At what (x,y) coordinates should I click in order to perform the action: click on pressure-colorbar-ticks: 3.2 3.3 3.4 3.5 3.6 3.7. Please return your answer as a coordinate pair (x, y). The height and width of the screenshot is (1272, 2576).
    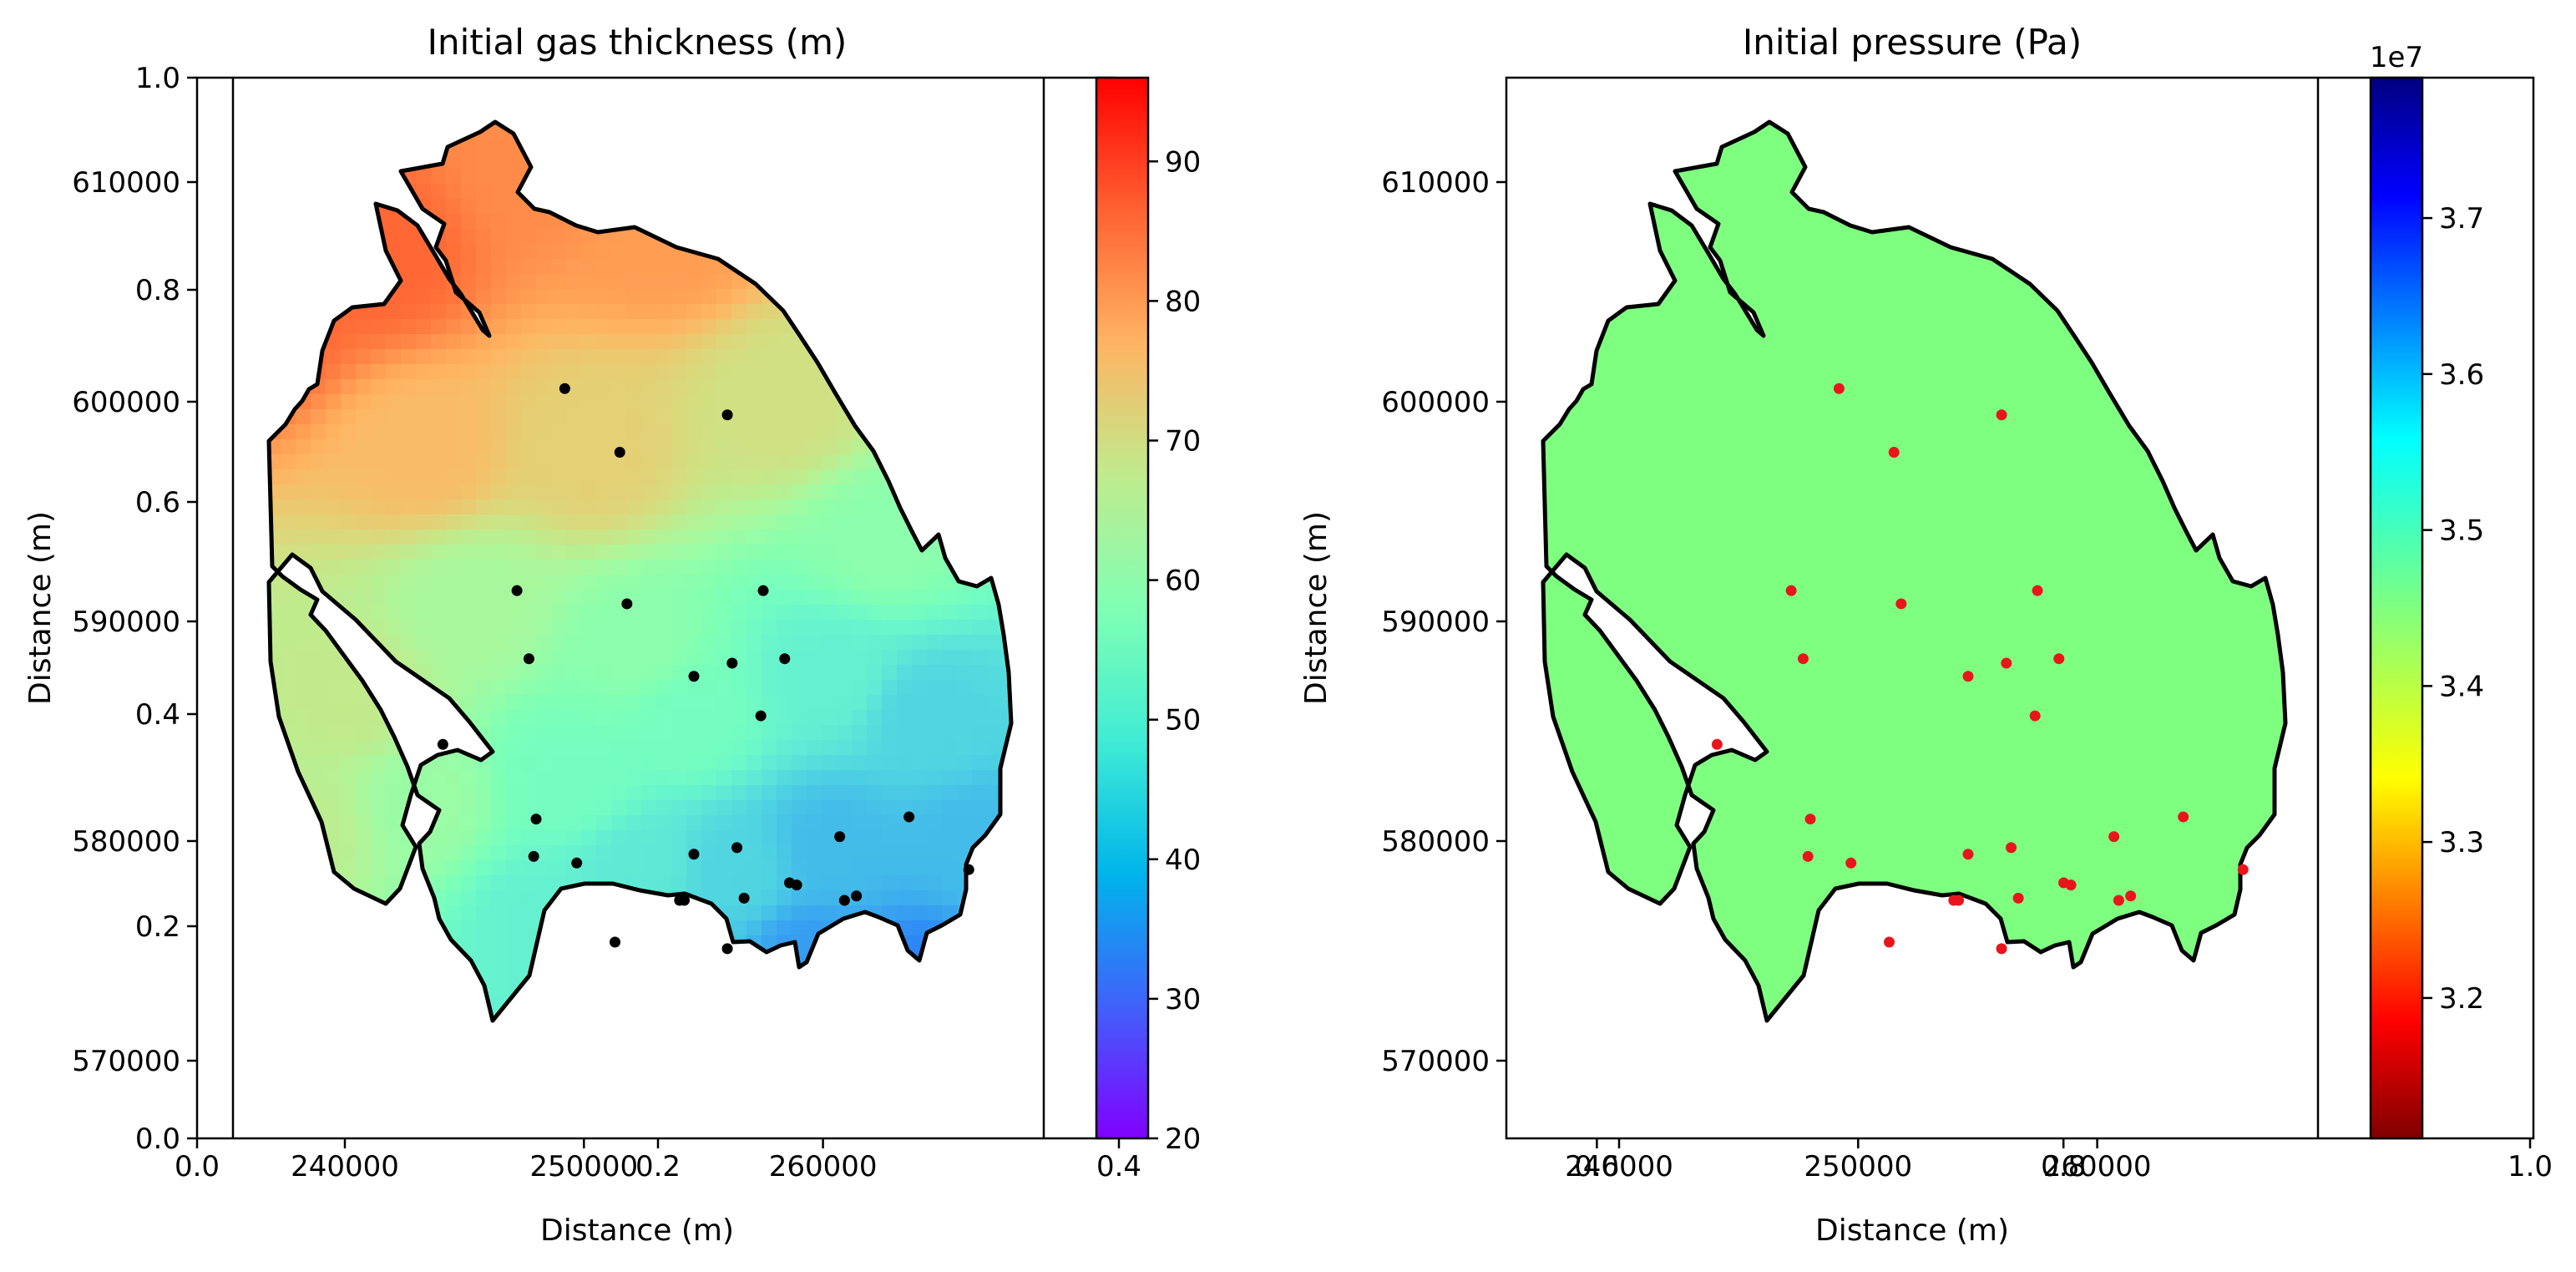
    Looking at the image, I should click on (2453, 609).